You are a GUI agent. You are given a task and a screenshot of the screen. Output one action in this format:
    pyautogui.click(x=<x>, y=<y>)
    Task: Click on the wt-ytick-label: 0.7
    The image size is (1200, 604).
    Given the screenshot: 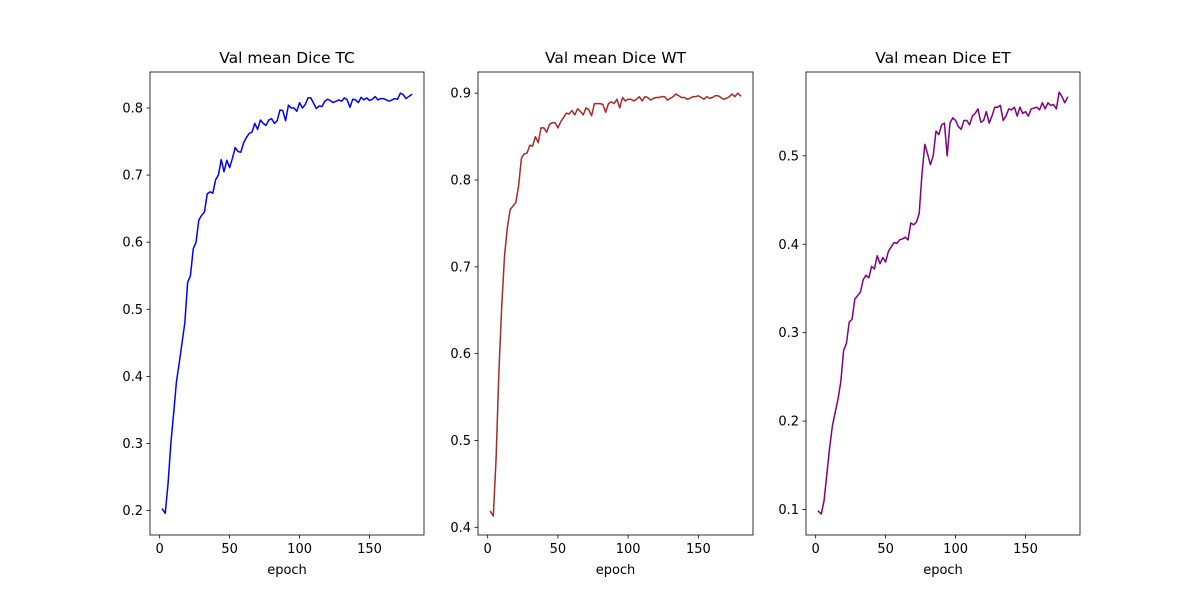 What is the action you would take?
    pyautogui.click(x=460, y=267)
    